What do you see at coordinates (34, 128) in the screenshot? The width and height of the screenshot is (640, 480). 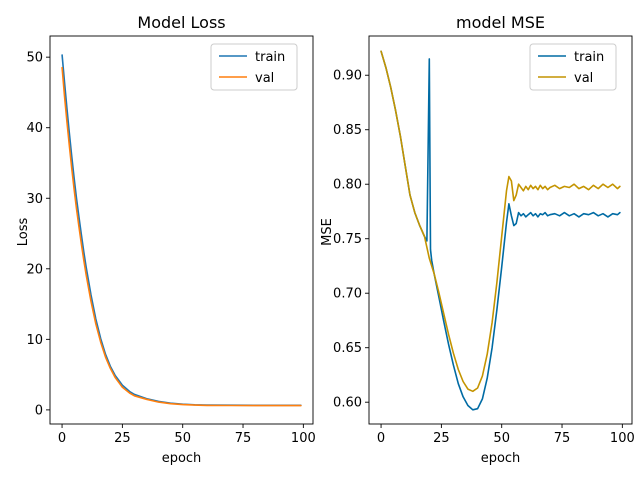 I see `y-tick-label: 40` at bounding box center [34, 128].